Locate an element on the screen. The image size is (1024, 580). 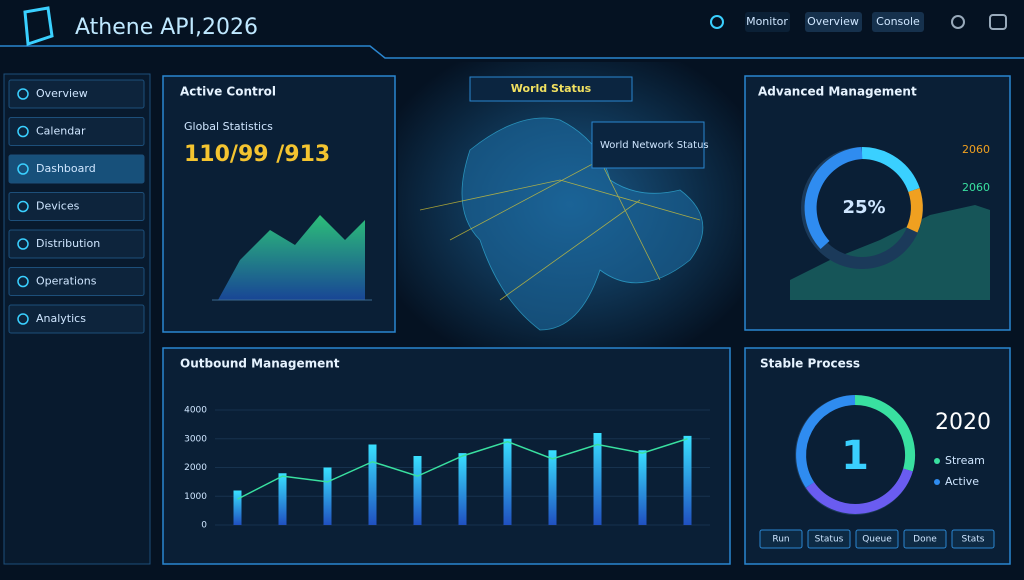
y-tick-label: 0 is located at coordinates (204, 526).